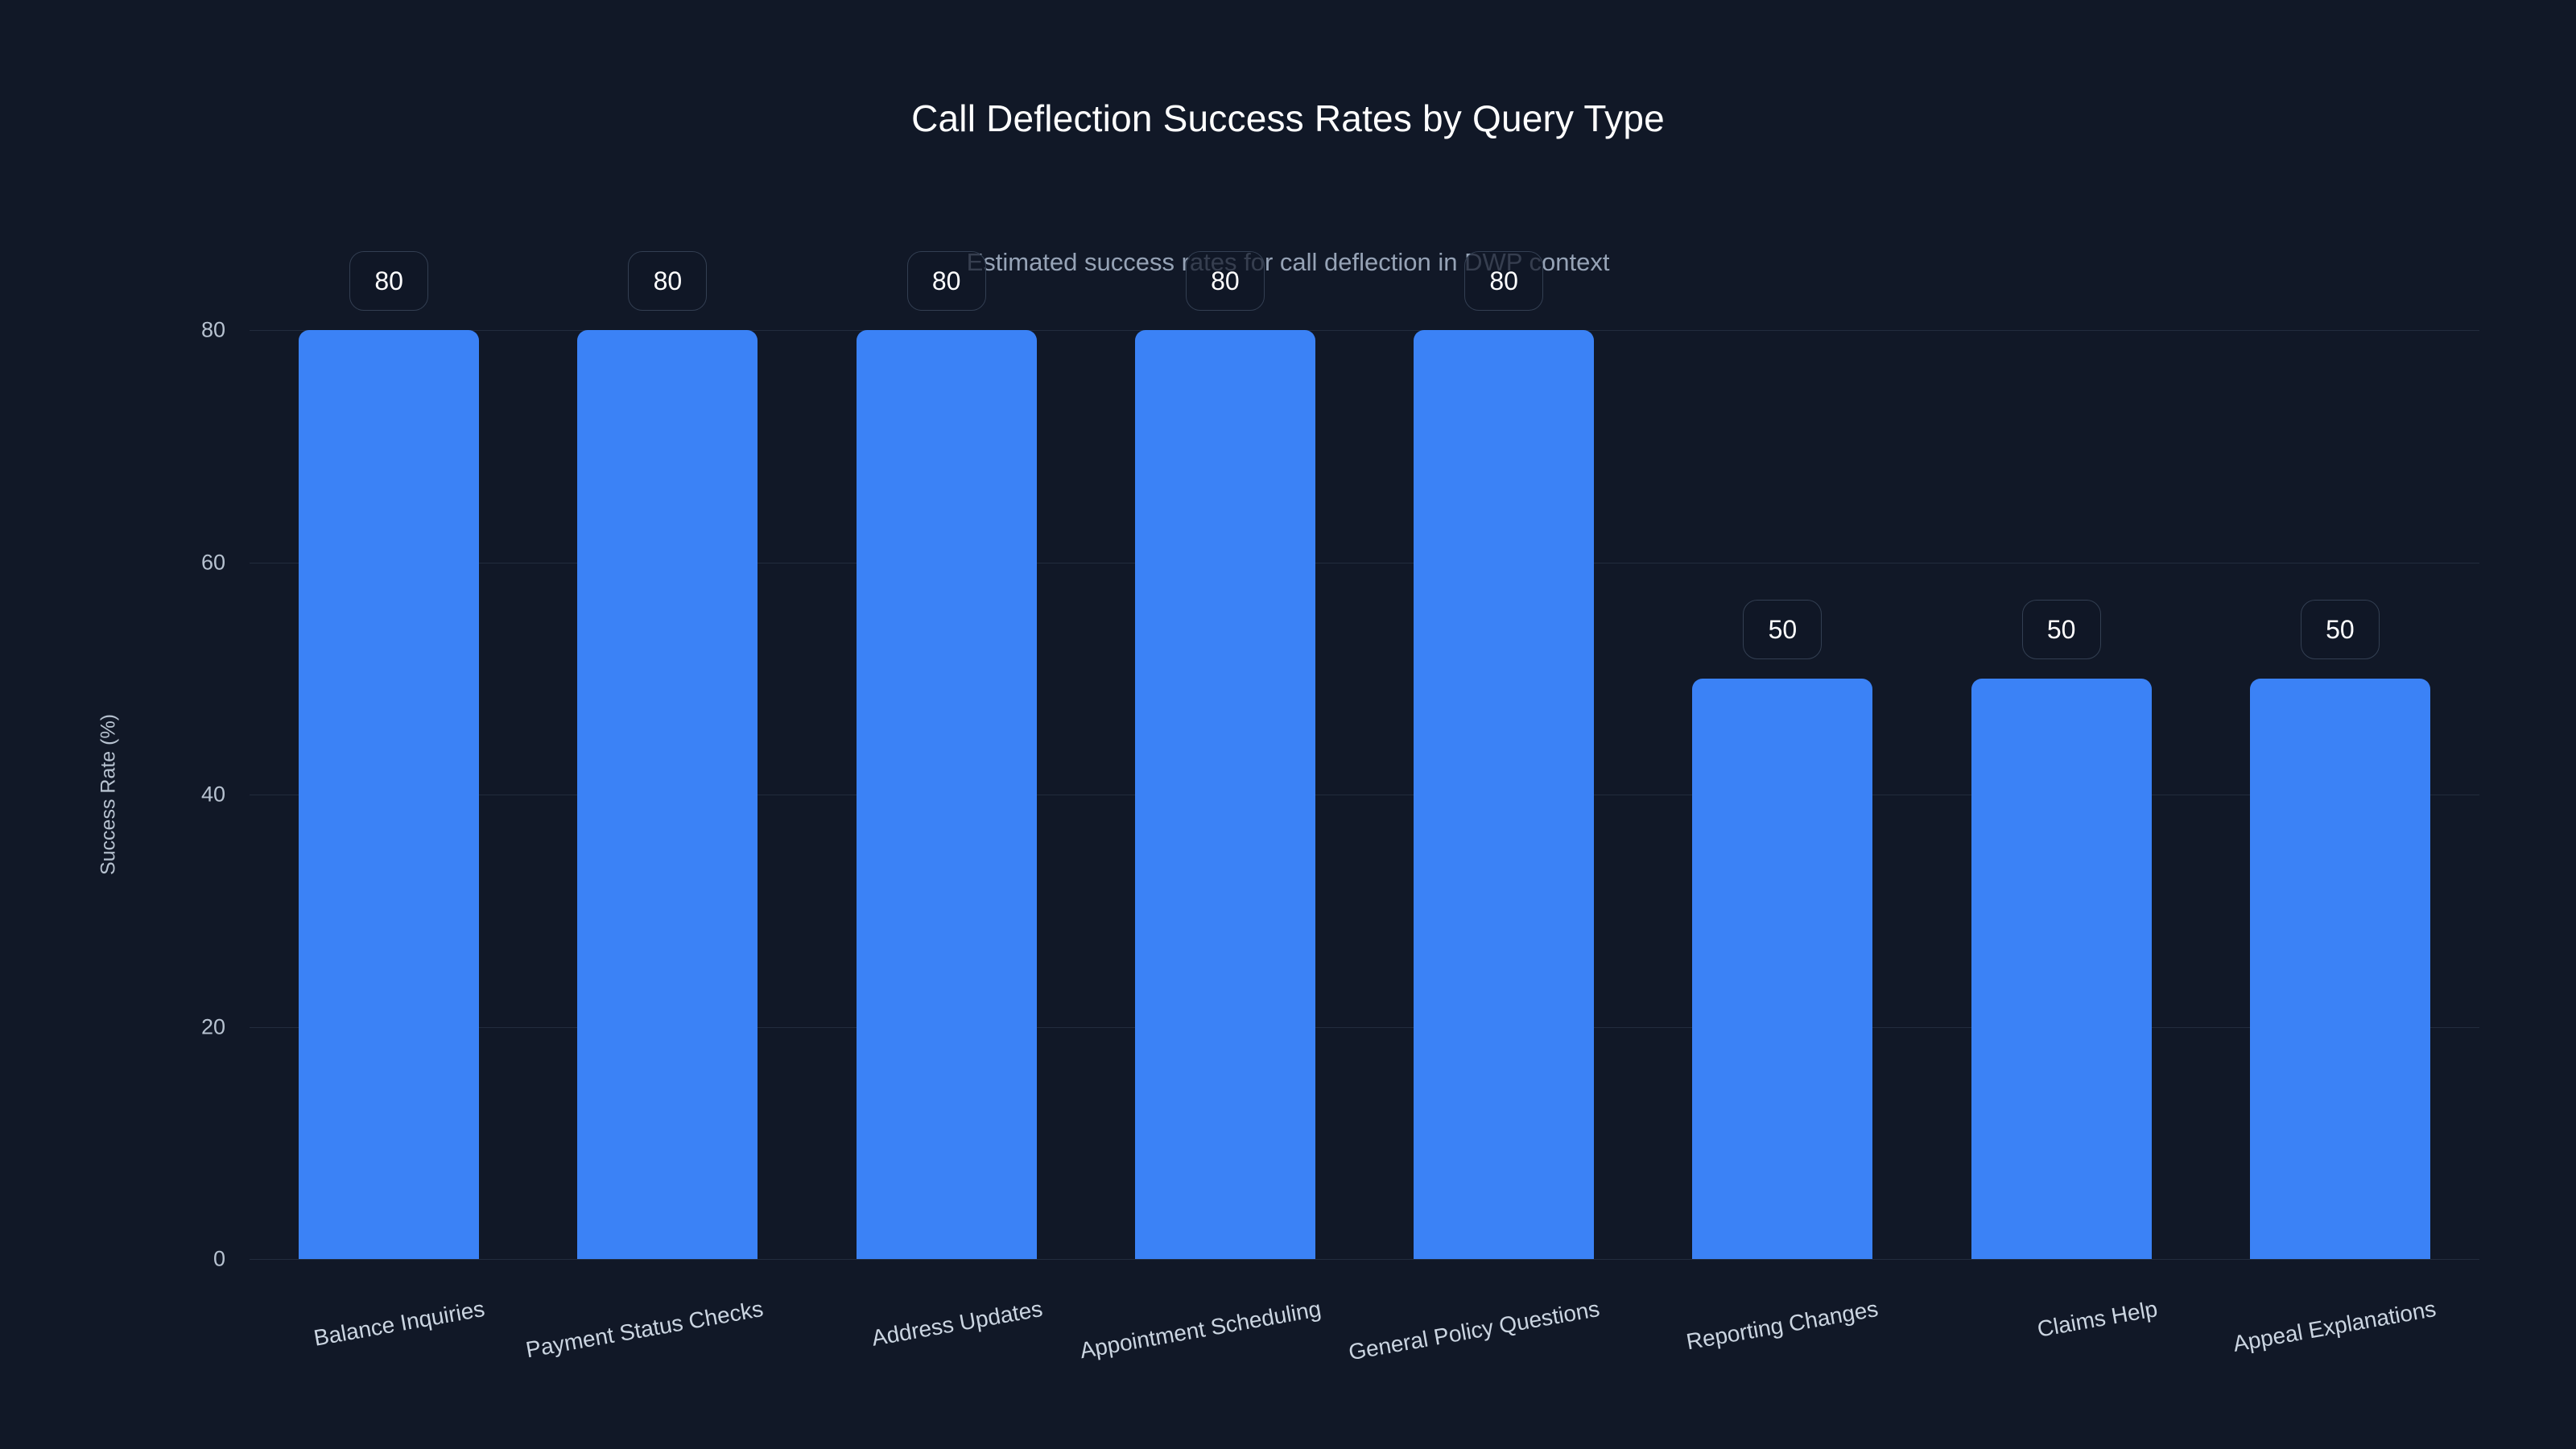 The width and height of the screenshot is (2576, 1449). Describe the element at coordinates (212, 329) in the screenshot. I see `y-axis-tick-label: 80` at that location.